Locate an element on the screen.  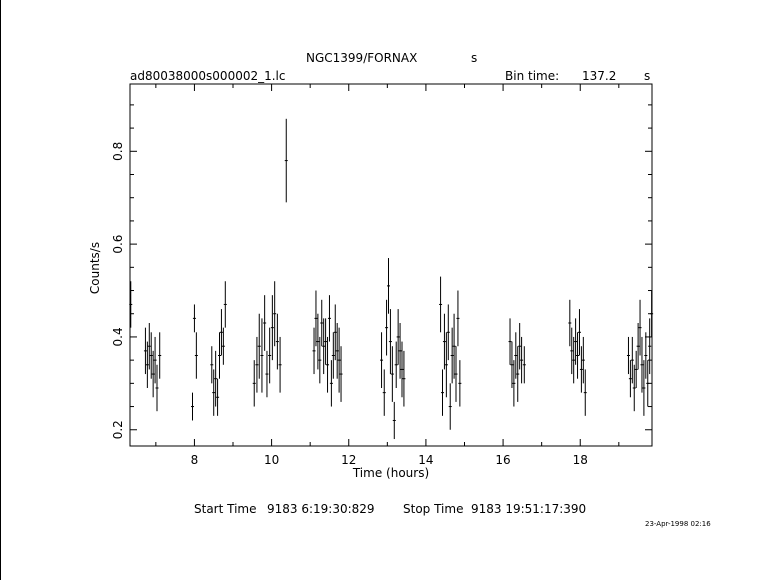
y-axis-label: Counts/s is located at coordinates (95, 268).